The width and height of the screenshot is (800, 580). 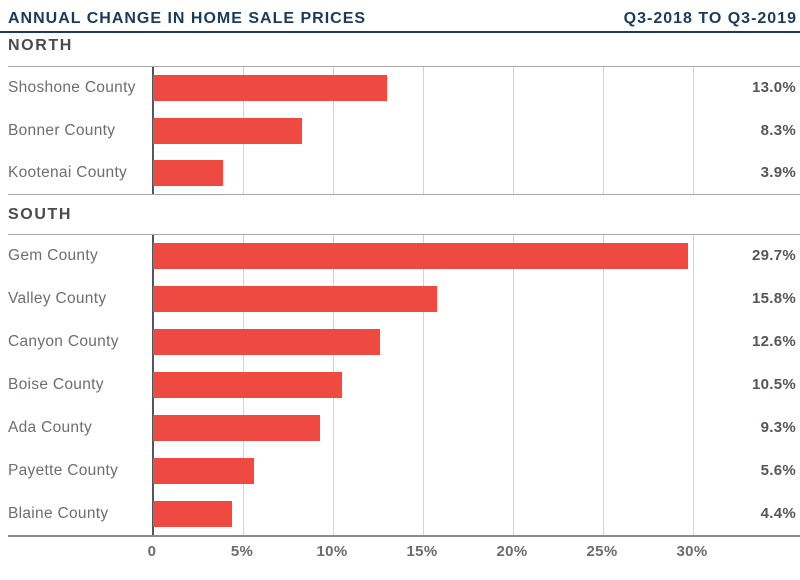 What do you see at coordinates (152, 551) in the screenshot?
I see `x-tick-label: 0` at bounding box center [152, 551].